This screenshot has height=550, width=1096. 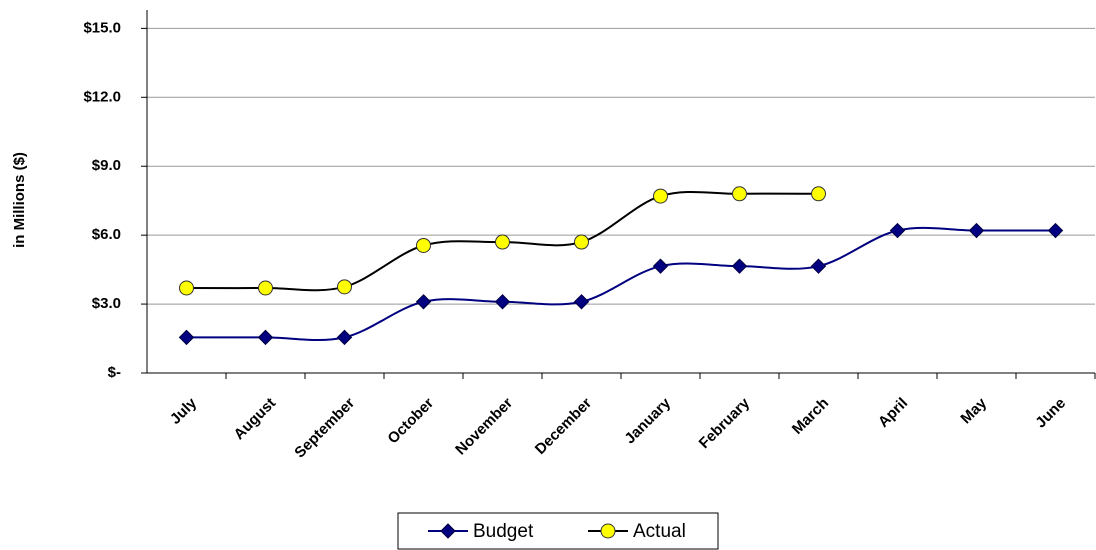 What do you see at coordinates (810, 416) in the screenshot?
I see `x-tick-label: March` at bounding box center [810, 416].